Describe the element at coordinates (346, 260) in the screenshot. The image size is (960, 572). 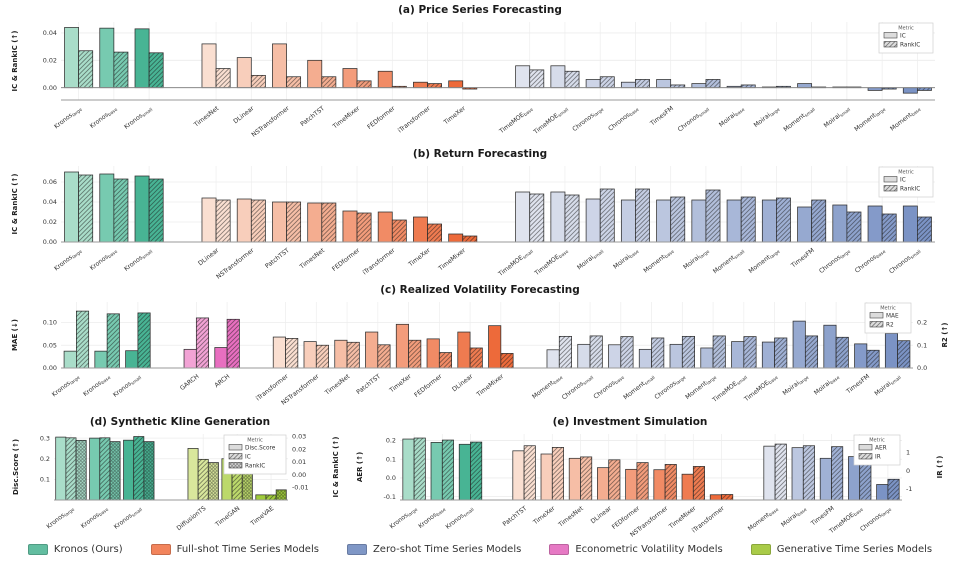
I see `svg-text: FEDformer` at that location.